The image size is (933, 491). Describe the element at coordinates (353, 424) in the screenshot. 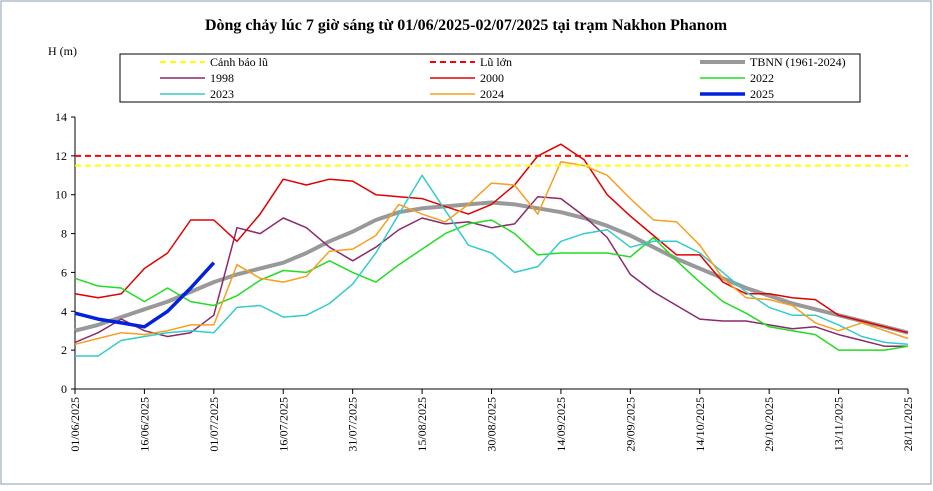

I see `x-tick-label: 31/07/2025` at that location.